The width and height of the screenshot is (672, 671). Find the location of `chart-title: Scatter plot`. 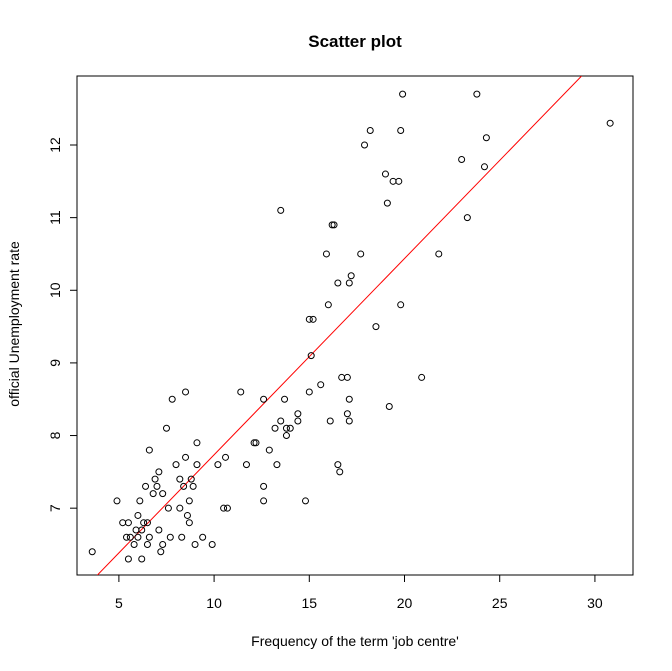

chart-title: Scatter plot is located at coordinates (355, 41).